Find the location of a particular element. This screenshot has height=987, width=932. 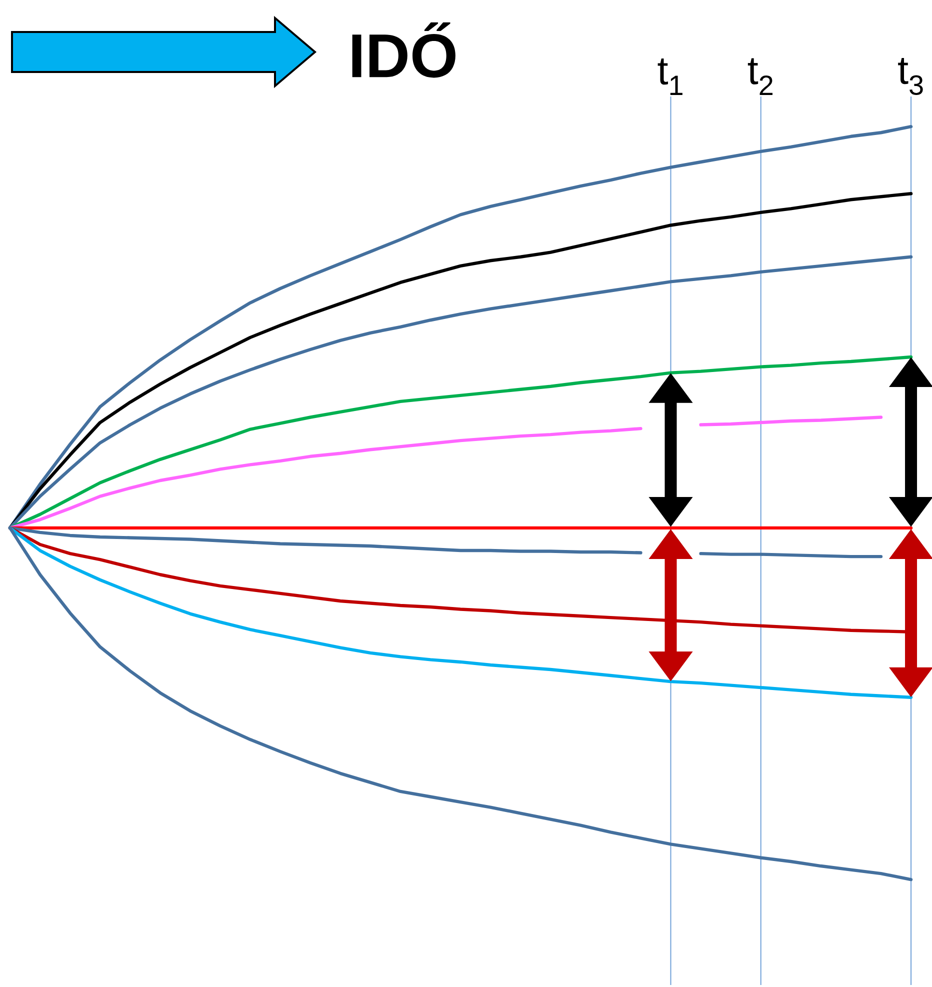

x-tick-label: t$_{2}$ is located at coordinates (760, 76).